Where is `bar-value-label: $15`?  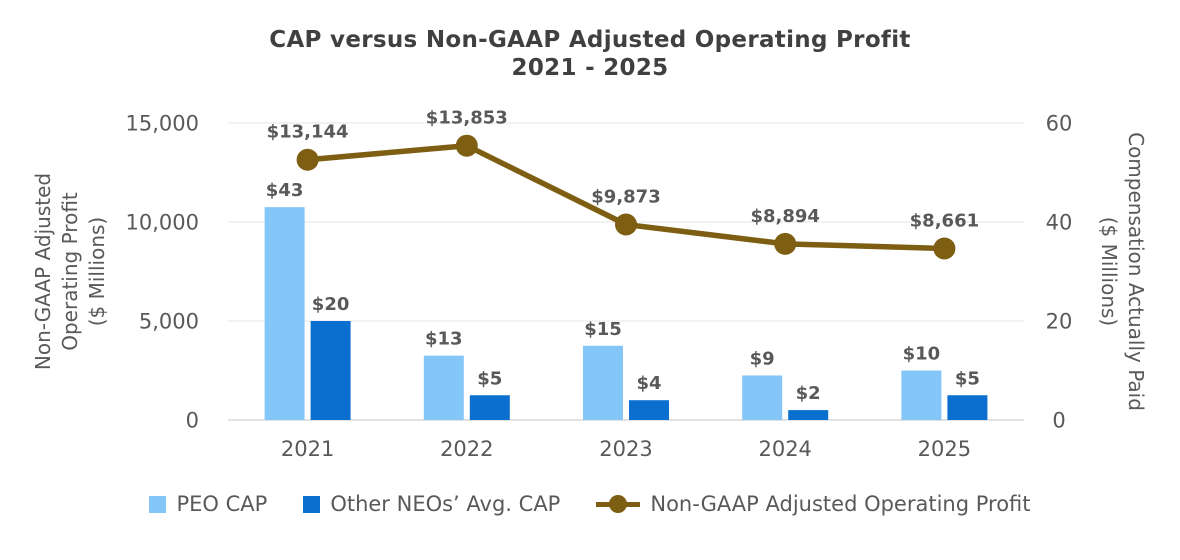
bar-value-label: $15 is located at coordinates (603, 329).